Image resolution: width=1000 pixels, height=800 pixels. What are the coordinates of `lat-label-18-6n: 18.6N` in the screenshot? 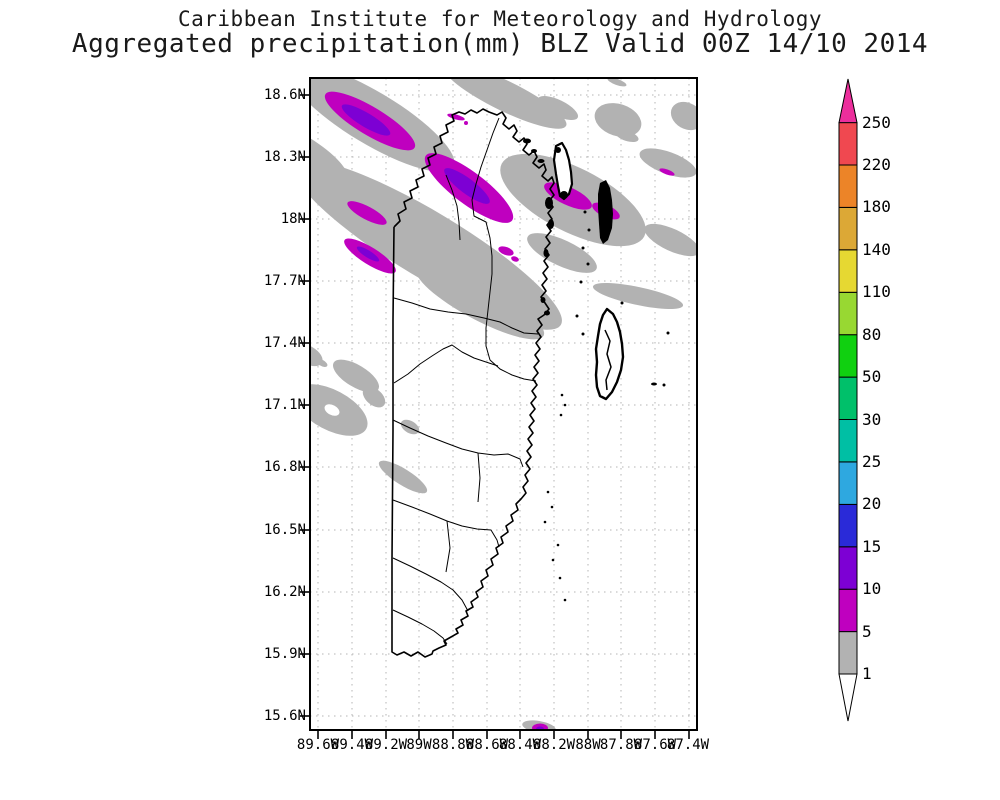 It's located at (284, 95).